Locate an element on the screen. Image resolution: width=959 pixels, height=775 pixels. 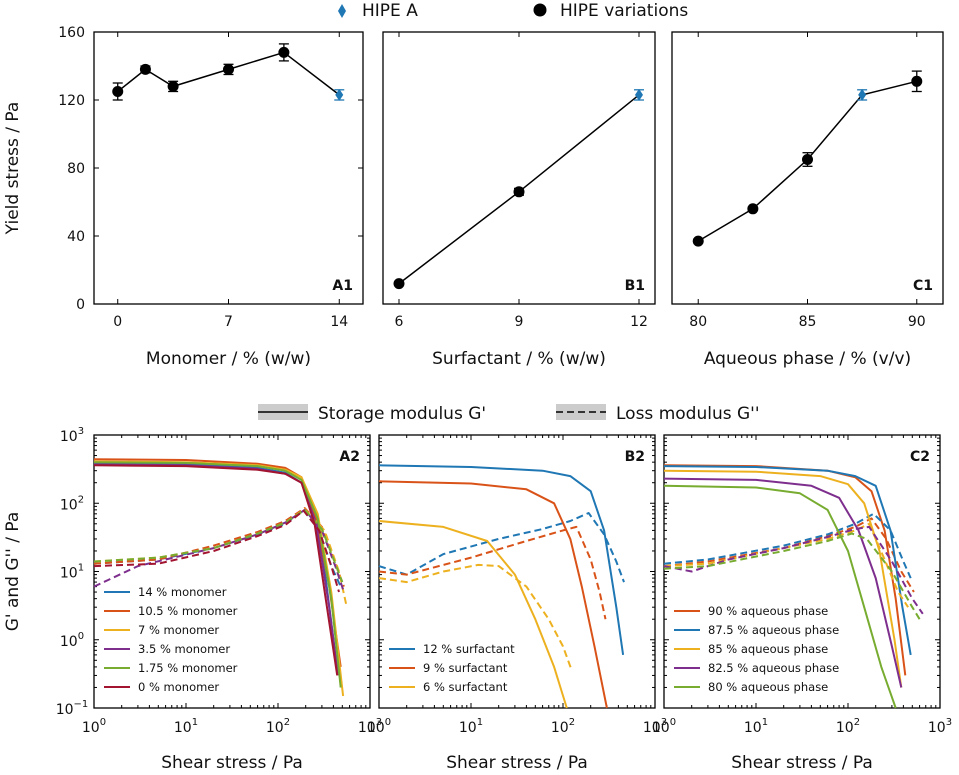
loss-line-9-surfactant is located at coordinates (492, 572).